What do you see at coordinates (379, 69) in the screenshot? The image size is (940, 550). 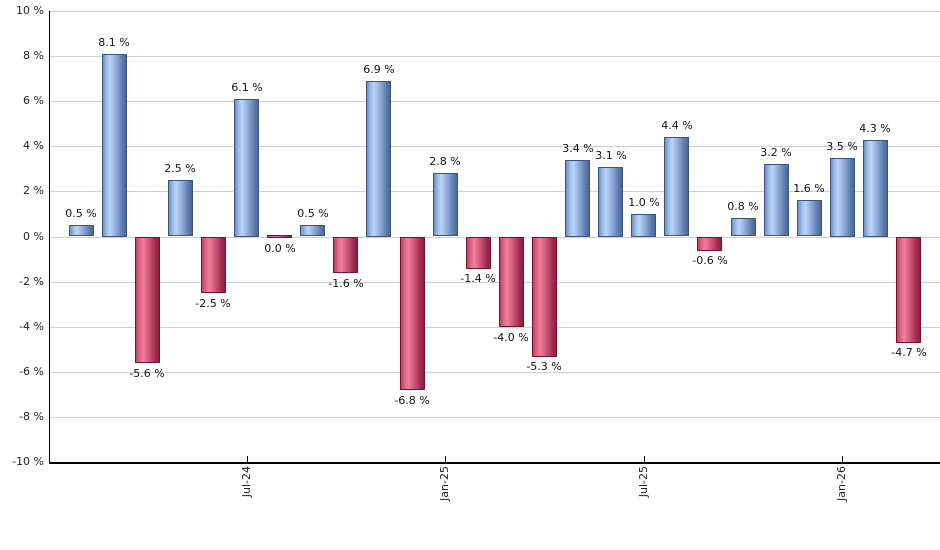 I see `bar-value-label: 6.9 %` at bounding box center [379, 69].